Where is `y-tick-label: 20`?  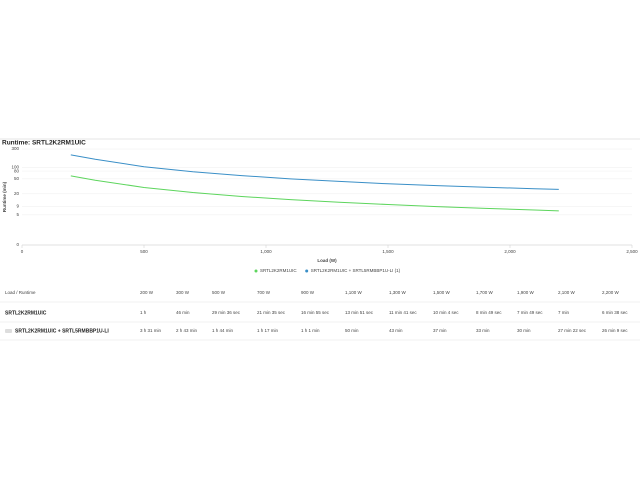 y-tick-label: 20 is located at coordinates (17, 193).